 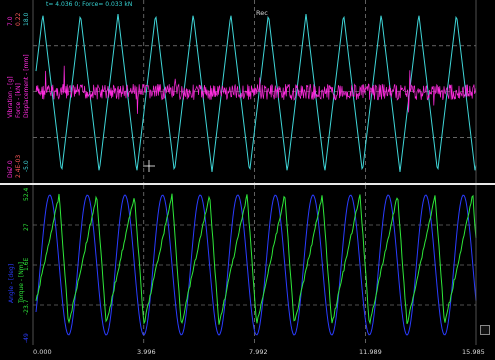 I want to click on x-axis: 0.000 3.996 7.992 11.989 15.985, so click(x=247, y=352).